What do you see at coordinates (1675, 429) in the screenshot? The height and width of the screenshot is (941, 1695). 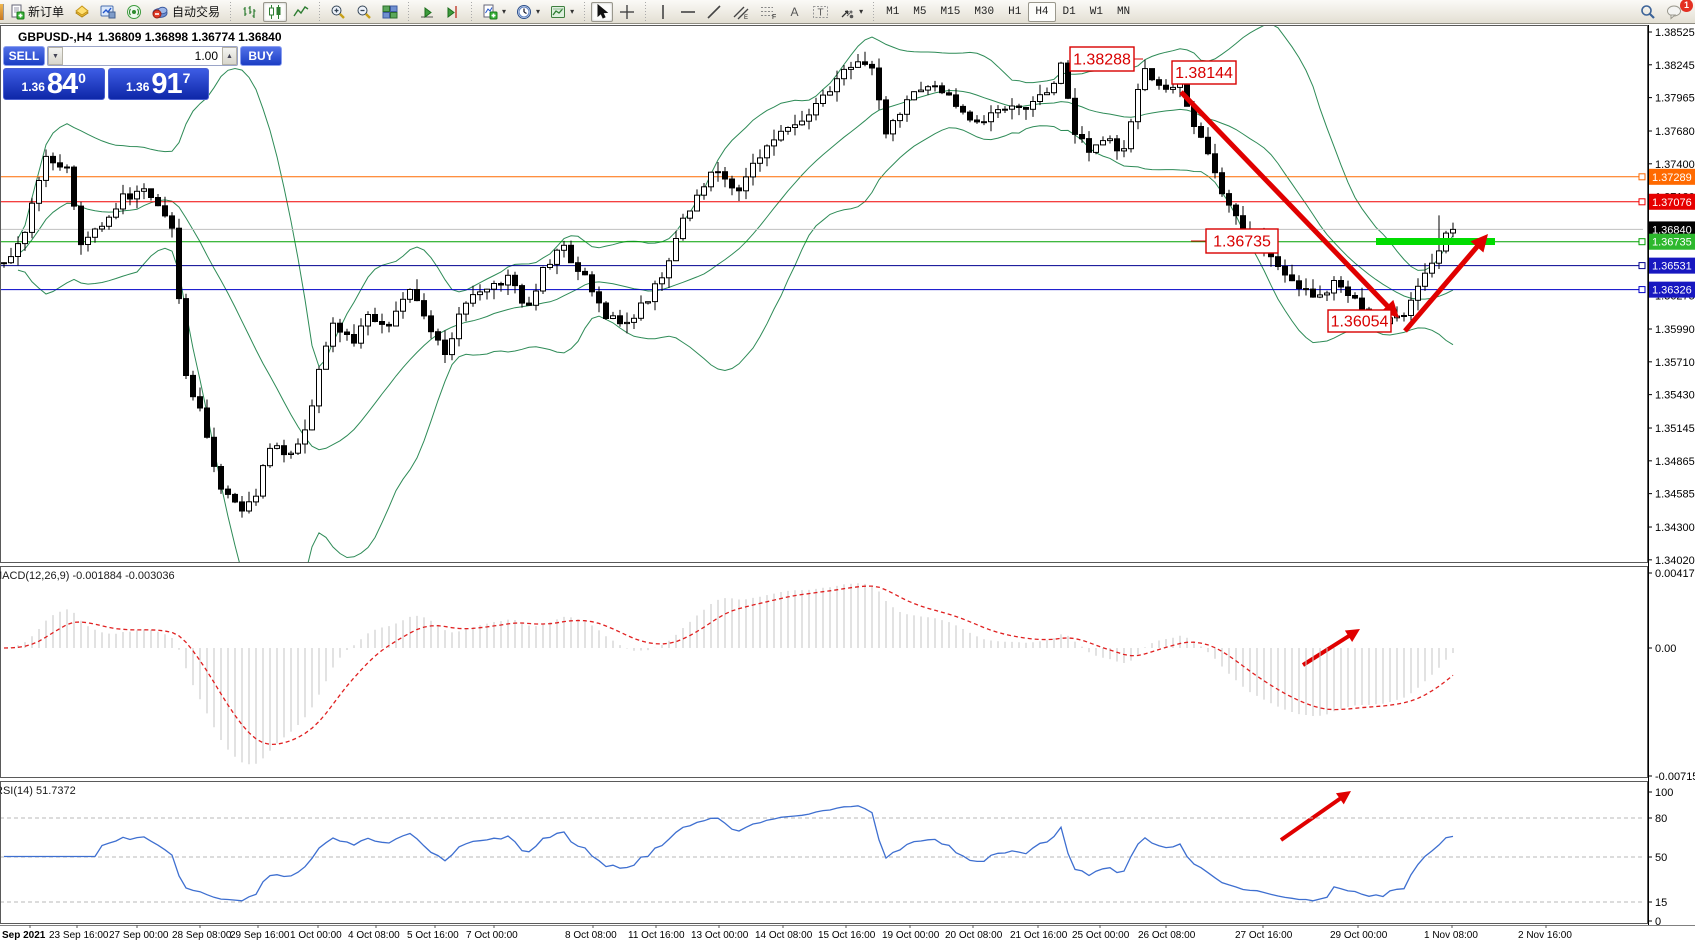 I see `svg-text: 1.35145` at bounding box center [1675, 429].